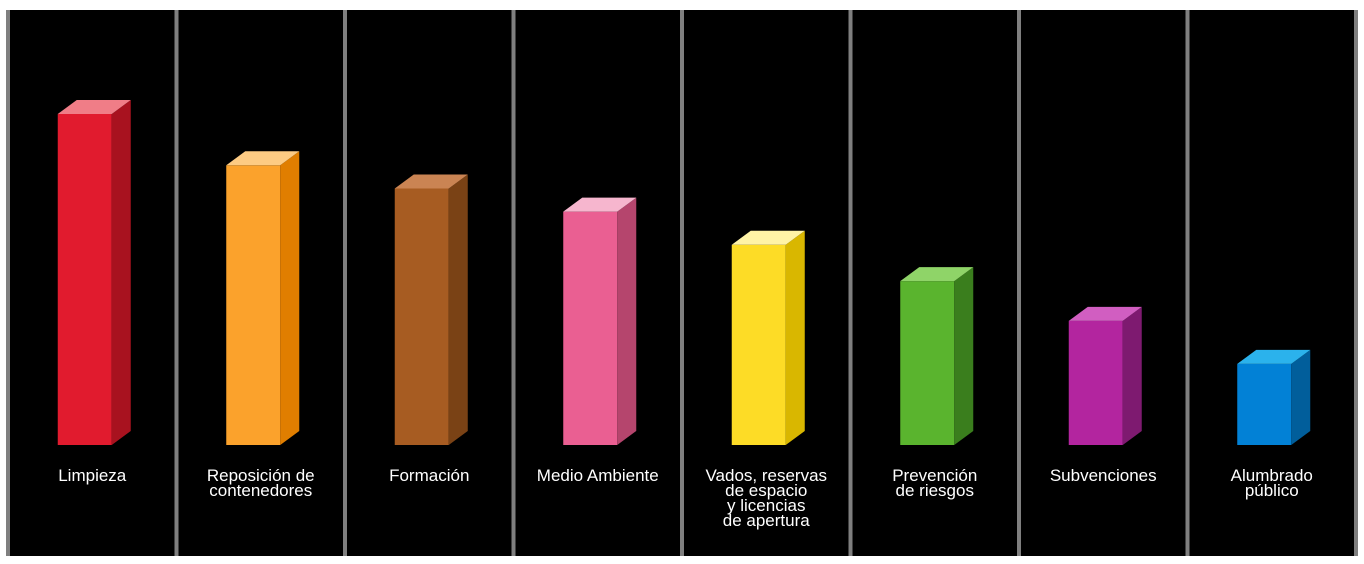 This screenshot has width=1364, height=564. I want to click on frame-right, so click(1360, 282).